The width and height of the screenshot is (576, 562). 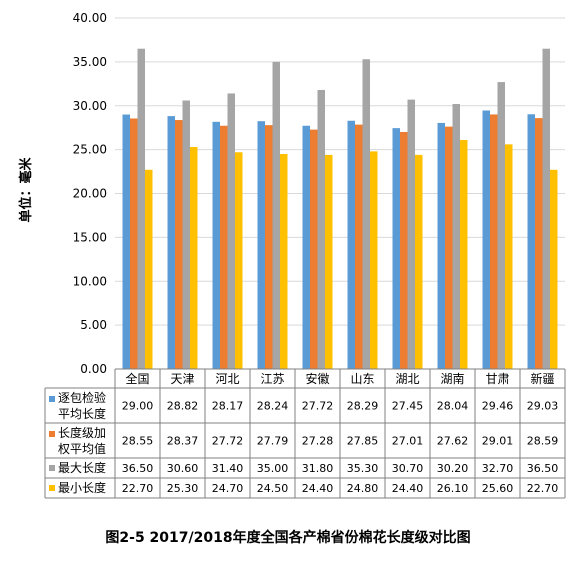 I want to click on table-cell: 27.79, so click(x=273, y=441).